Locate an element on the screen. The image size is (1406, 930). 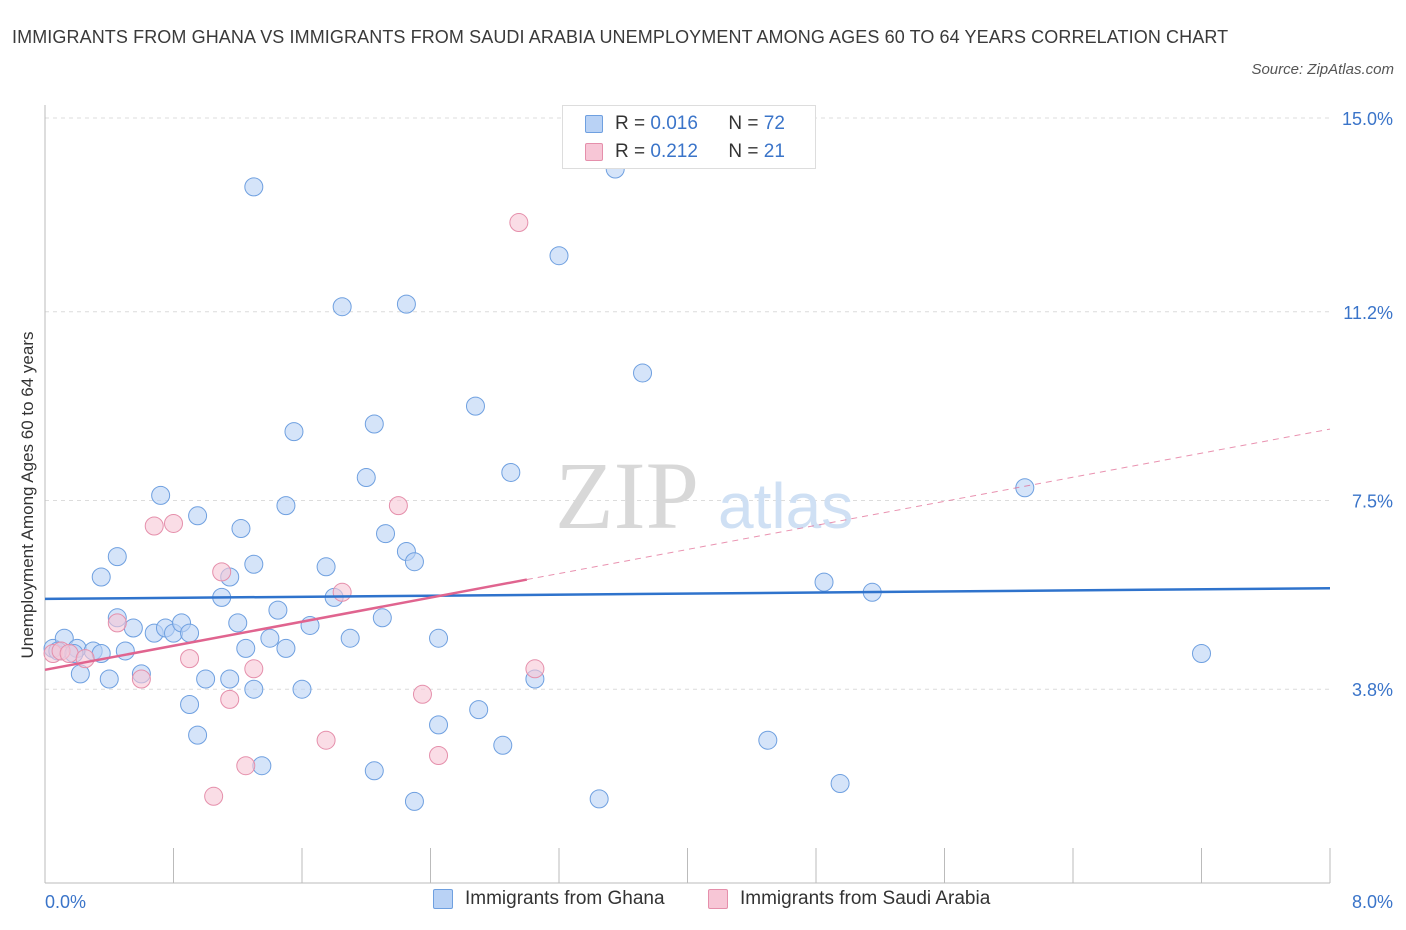
y-axis-label: Unemployment Among Ages 60 to 64 years is located at coordinates (27, 495).